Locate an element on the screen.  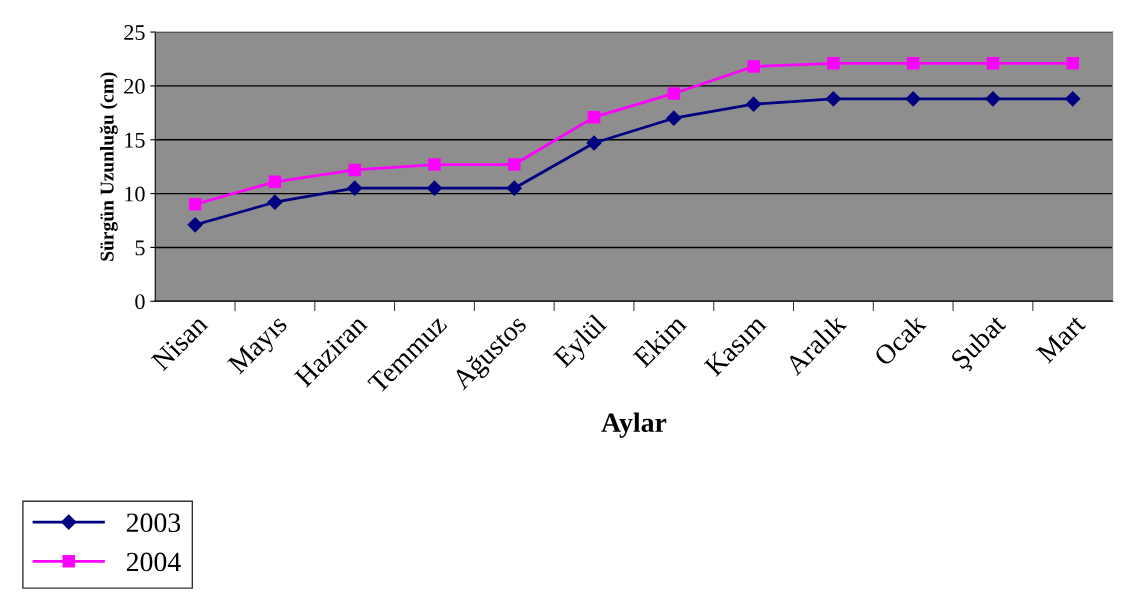
y-tick-label: 0 is located at coordinates (140, 302).